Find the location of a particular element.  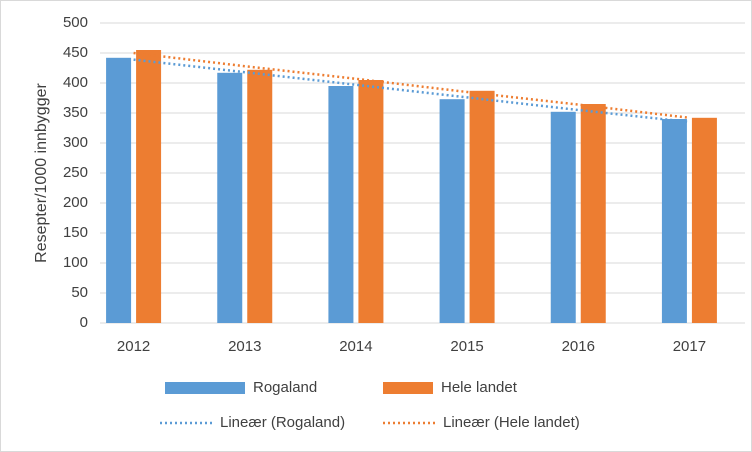

y-tick-label: 150 is located at coordinates (75, 232).